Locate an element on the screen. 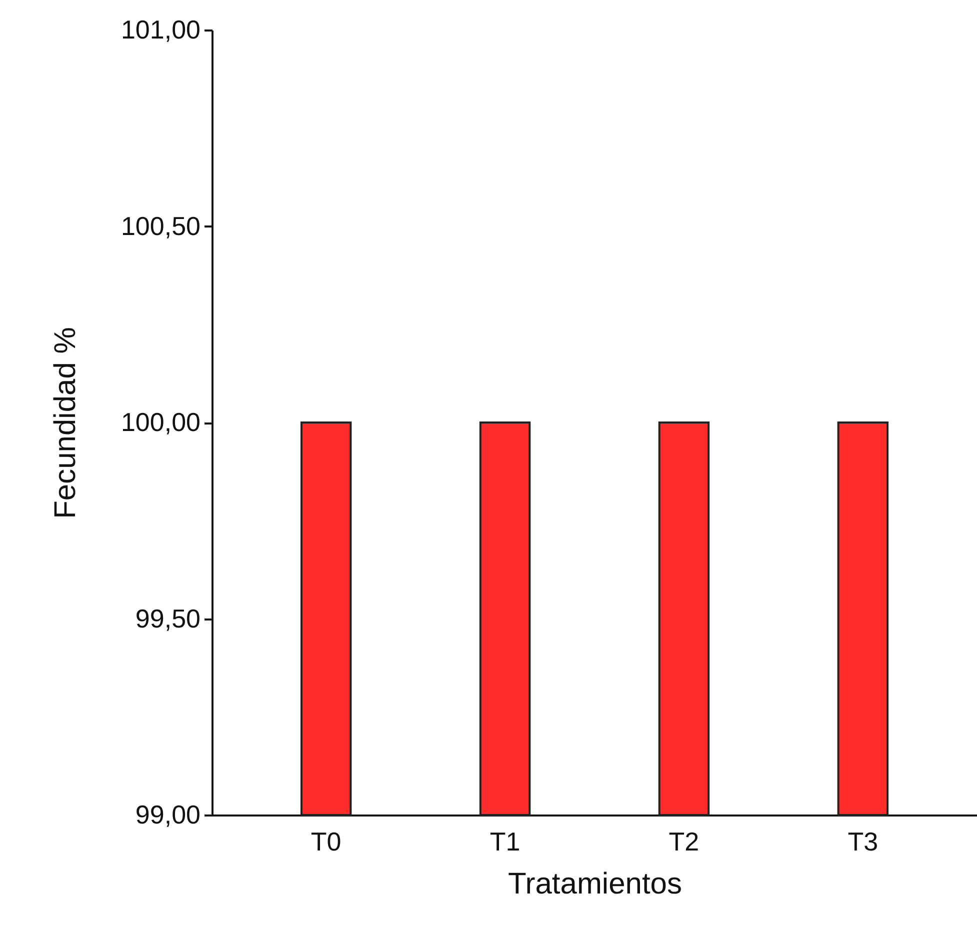 The width and height of the screenshot is (977, 928). y-tick-label: 100,50 is located at coordinates (160, 225).